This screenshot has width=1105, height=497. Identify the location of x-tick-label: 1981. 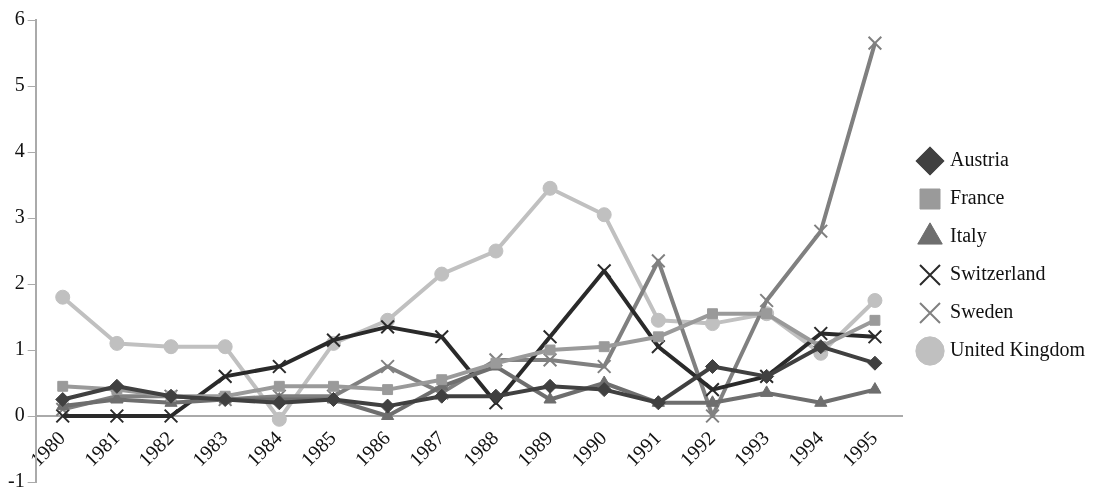
(101, 448).